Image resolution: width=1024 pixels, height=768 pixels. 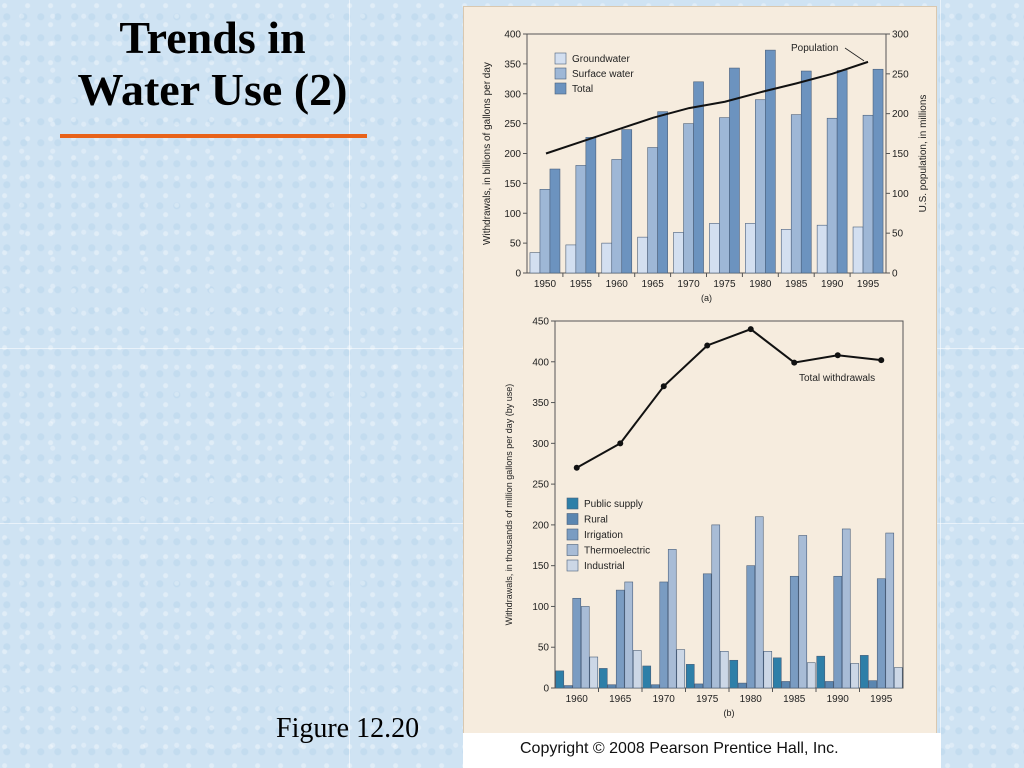 What do you see at coordinates (900, 154) in the screenshot?
I see `y2-tick-label: 150` at bounding box center [900, 154].